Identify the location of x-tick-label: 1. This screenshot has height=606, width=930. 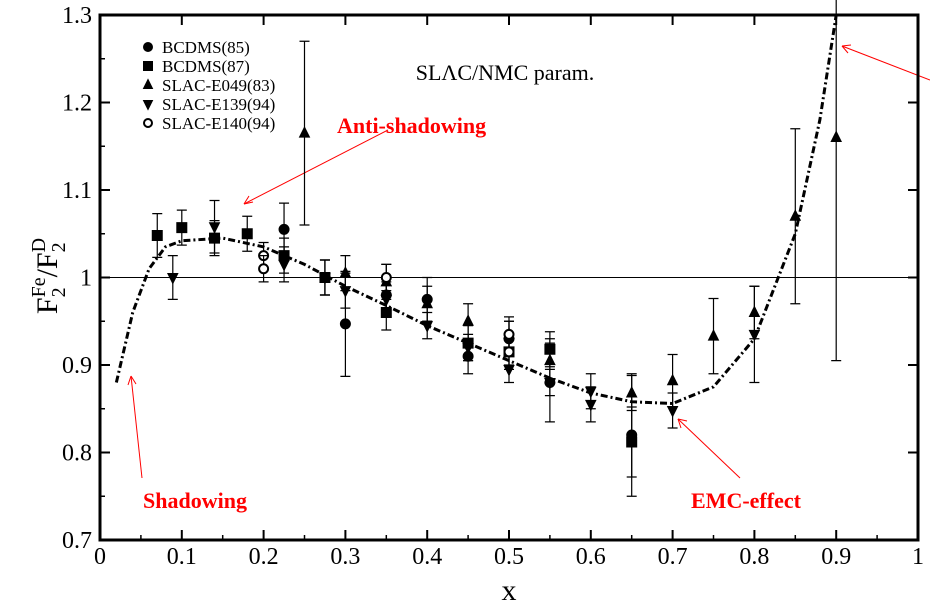
(918, 557).